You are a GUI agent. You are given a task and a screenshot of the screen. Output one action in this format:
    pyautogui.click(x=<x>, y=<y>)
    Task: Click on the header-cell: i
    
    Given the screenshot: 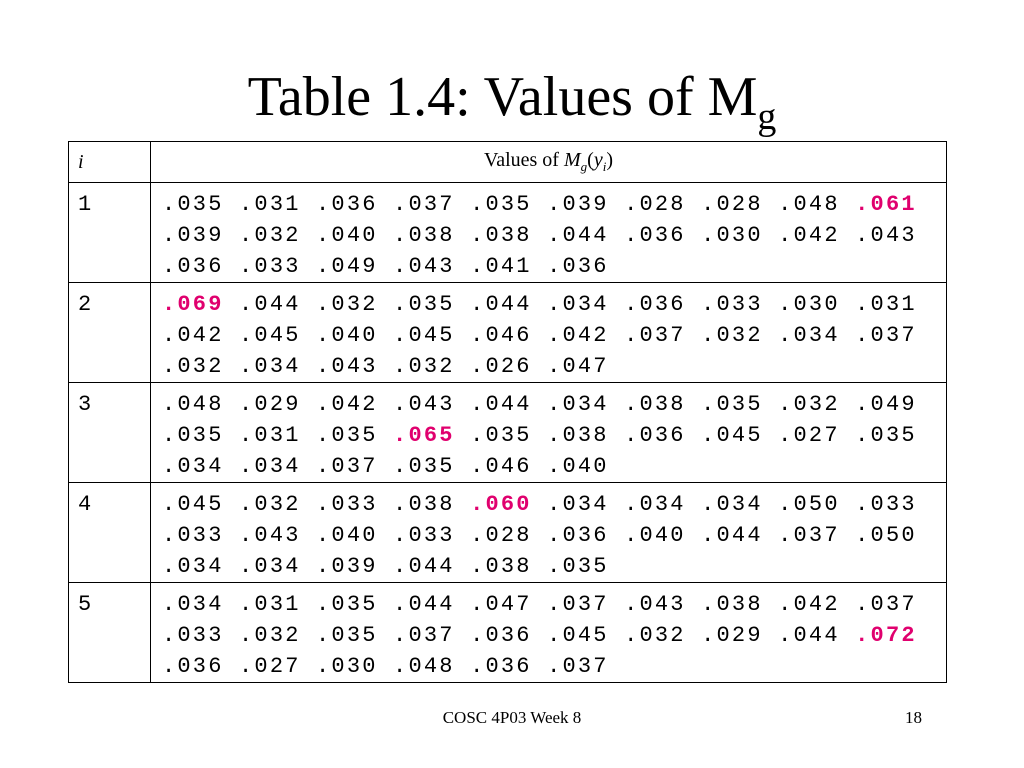 What is the action you would take?
    pyautogui.click(x=109, y=162)
    